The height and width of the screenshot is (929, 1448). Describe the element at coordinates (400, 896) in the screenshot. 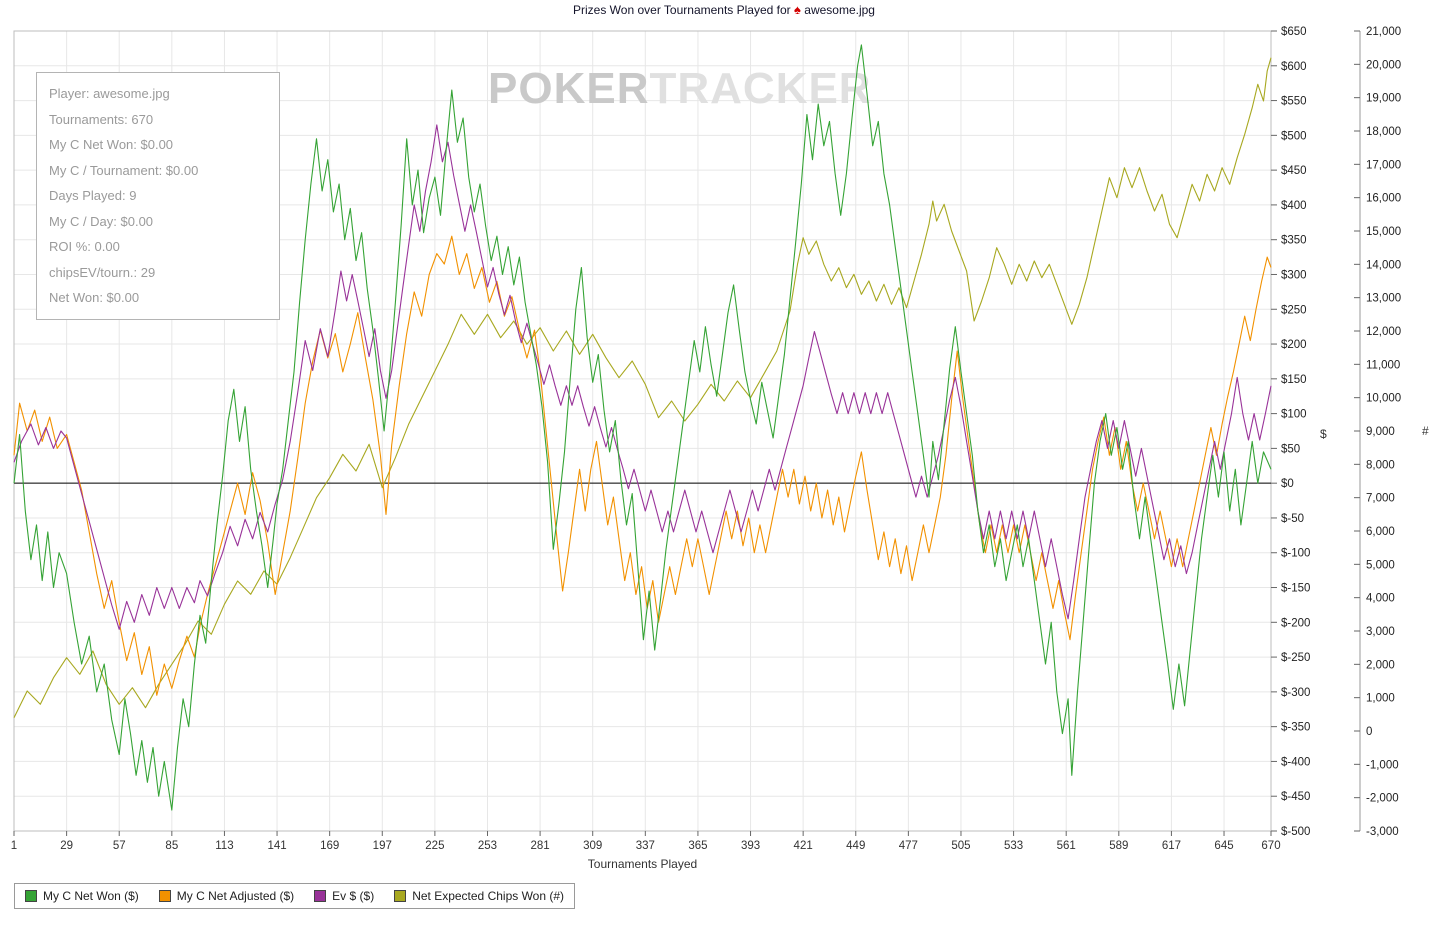

I see `legend-swatch-olive` at that location.